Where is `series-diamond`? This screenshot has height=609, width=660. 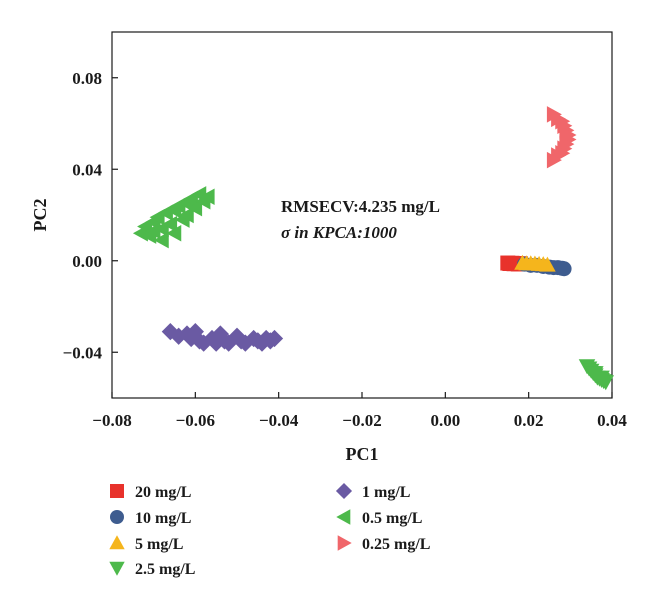
series-diamond is located at coordinates (222, 337).